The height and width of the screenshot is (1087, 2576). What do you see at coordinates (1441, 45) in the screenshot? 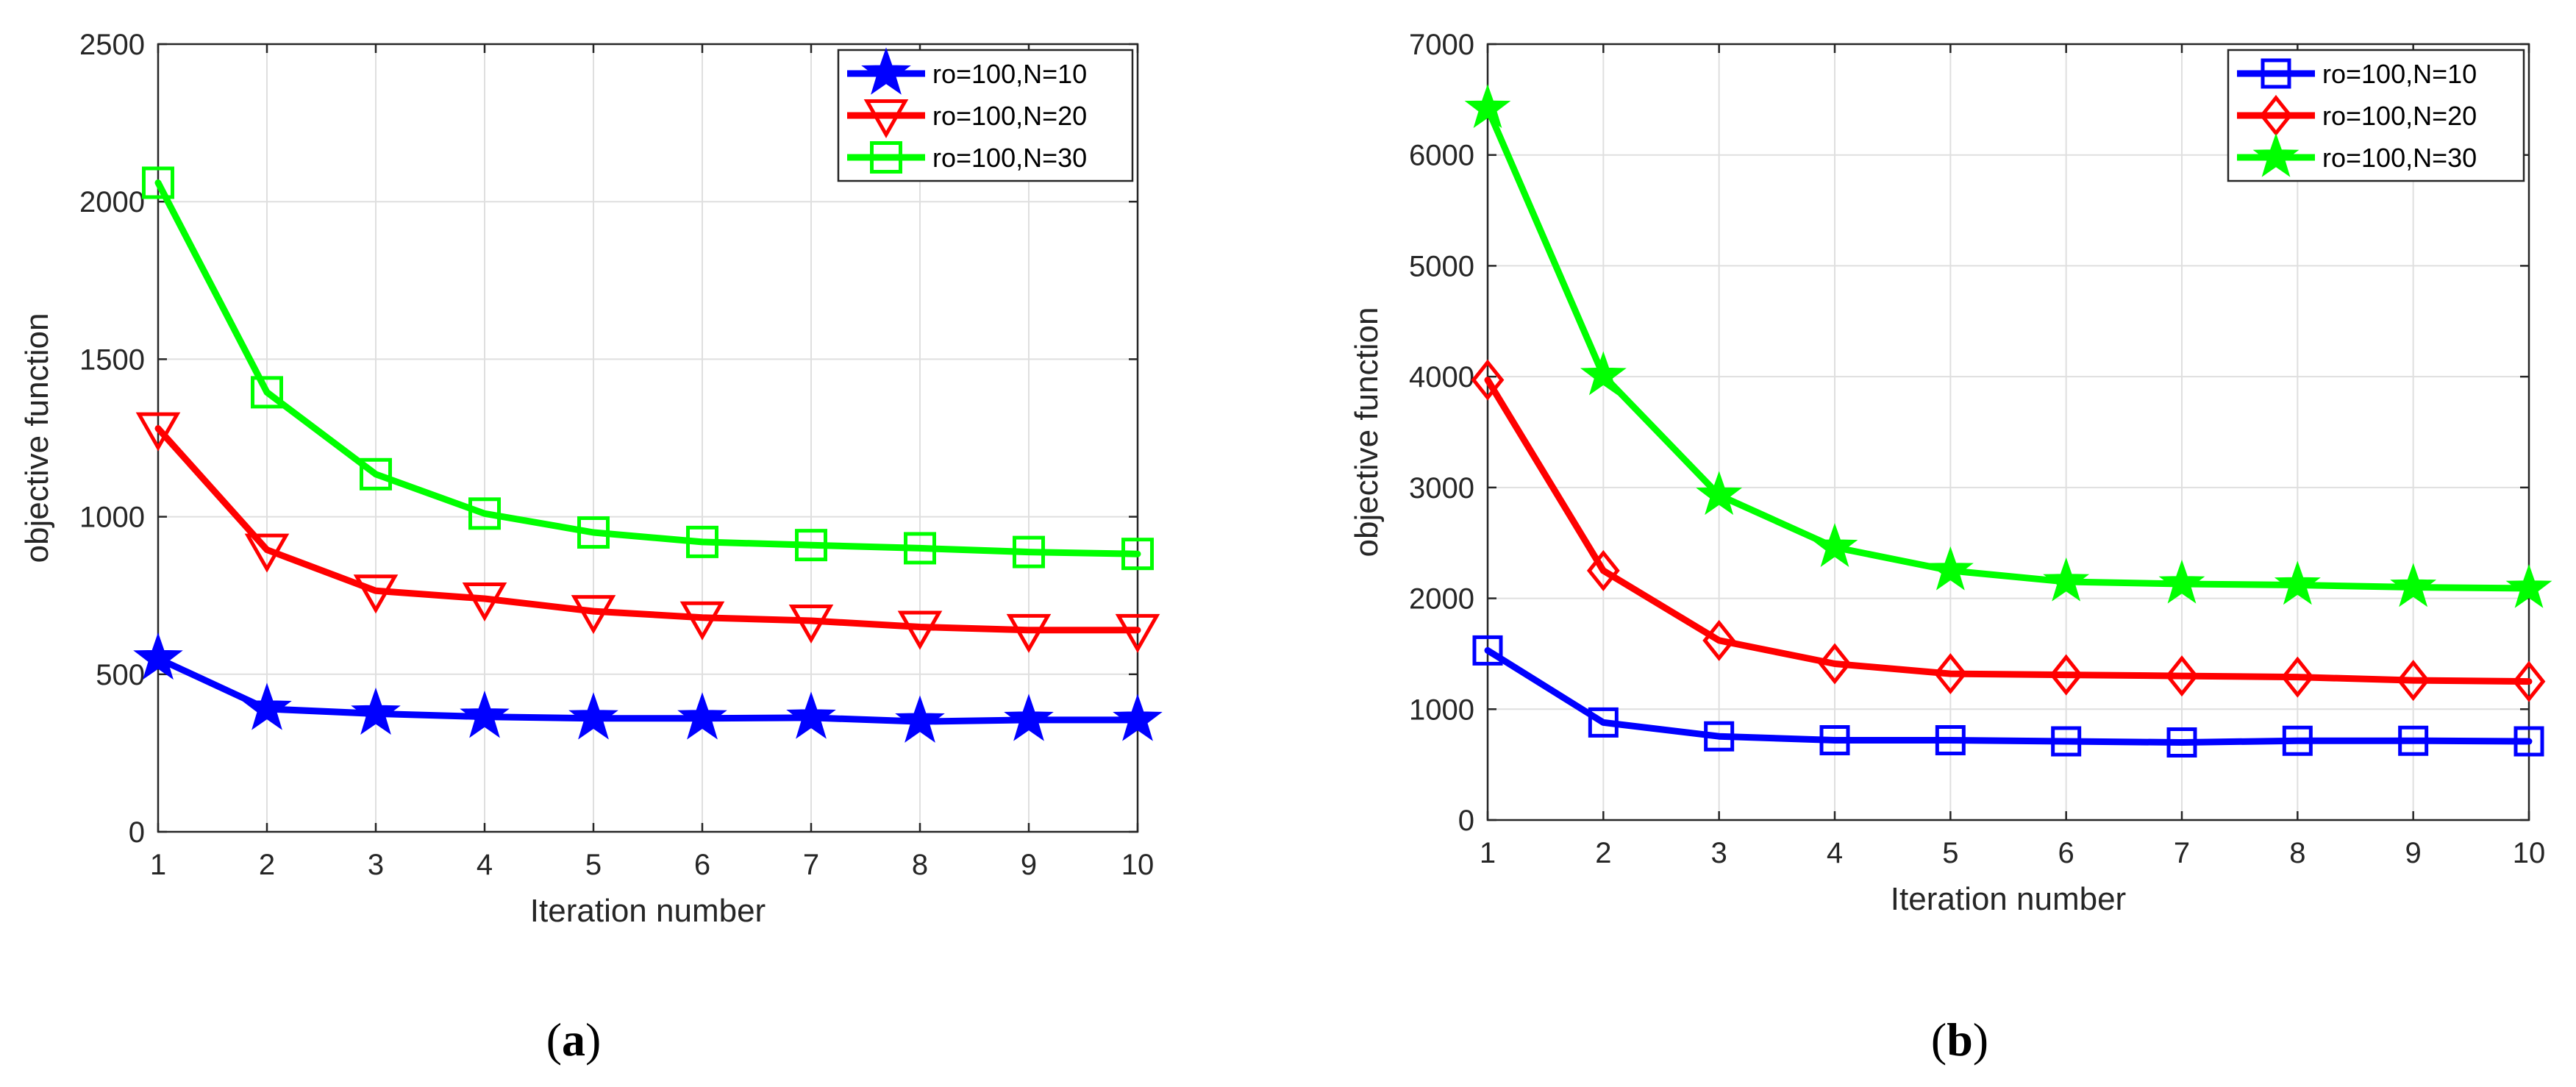
I see `y-tick-label: 7000` at bounding box center [1441, 45].